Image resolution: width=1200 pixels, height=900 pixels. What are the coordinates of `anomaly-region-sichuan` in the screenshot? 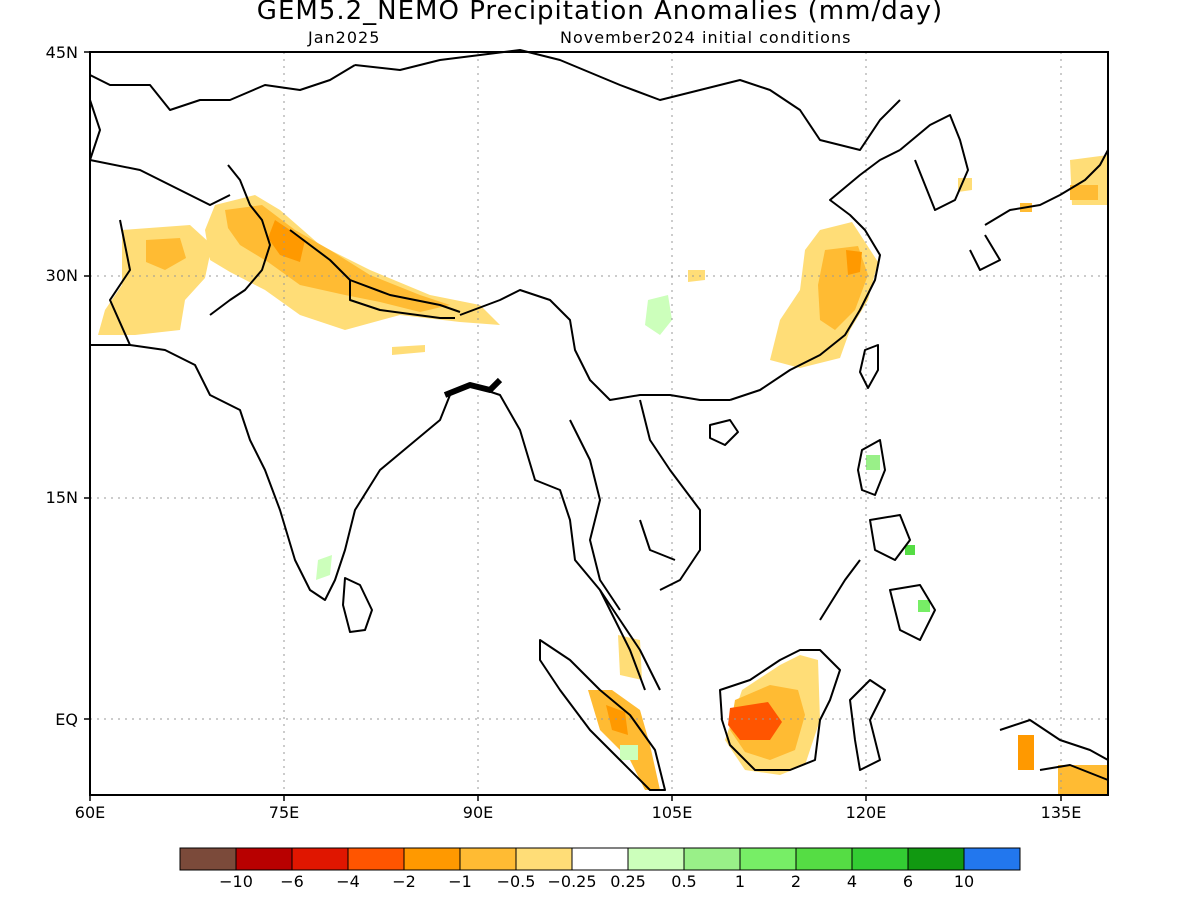 It's located at (658, 315).